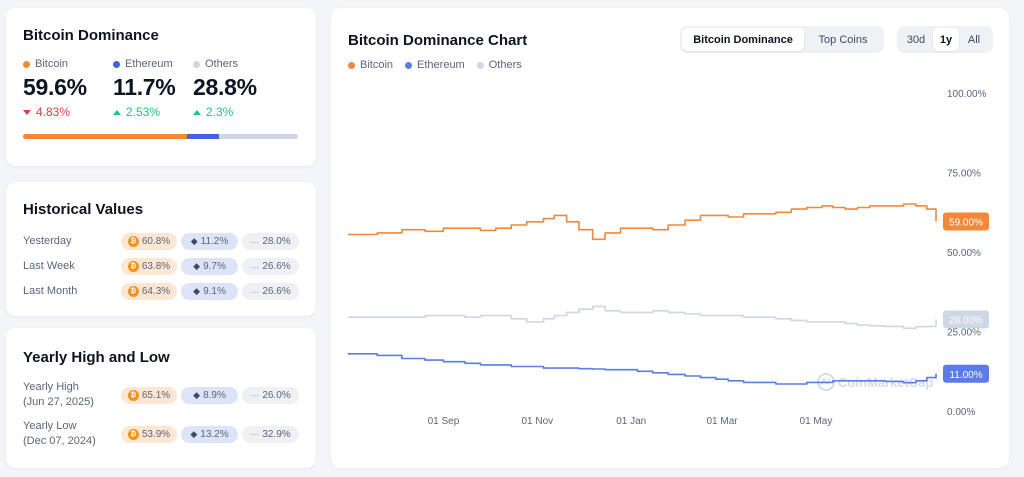 This screenshot has height=477, width=1024. I want to click on bitcoin-value: 59.6%, so click(55, 87).